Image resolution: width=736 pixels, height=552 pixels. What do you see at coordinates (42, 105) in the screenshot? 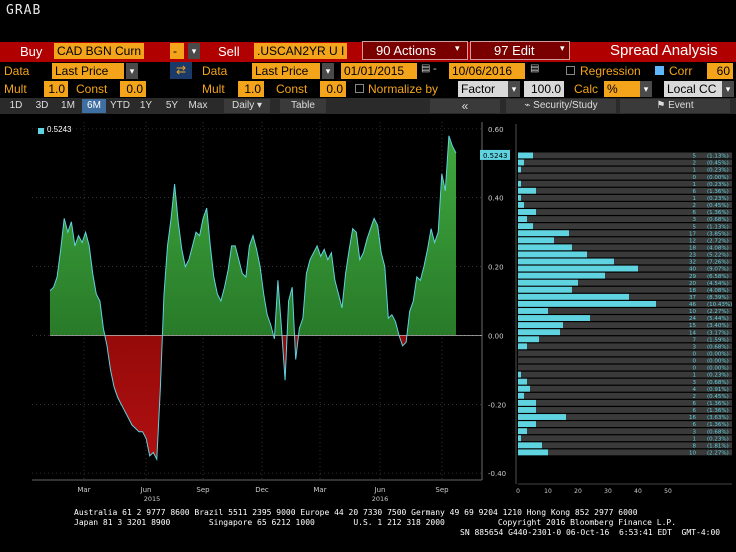
I see `range-button-3d: 3D` at bounding box center [42, 105].